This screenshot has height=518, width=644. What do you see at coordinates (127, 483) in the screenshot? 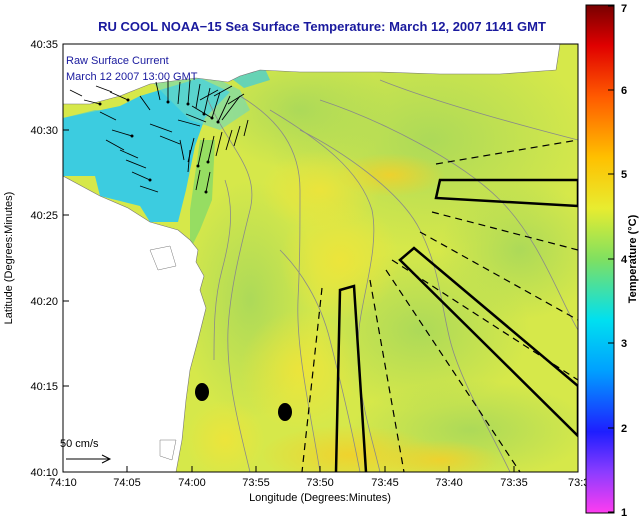
I see `x-tick-label: 74:05` at bounding box center [127, 483].